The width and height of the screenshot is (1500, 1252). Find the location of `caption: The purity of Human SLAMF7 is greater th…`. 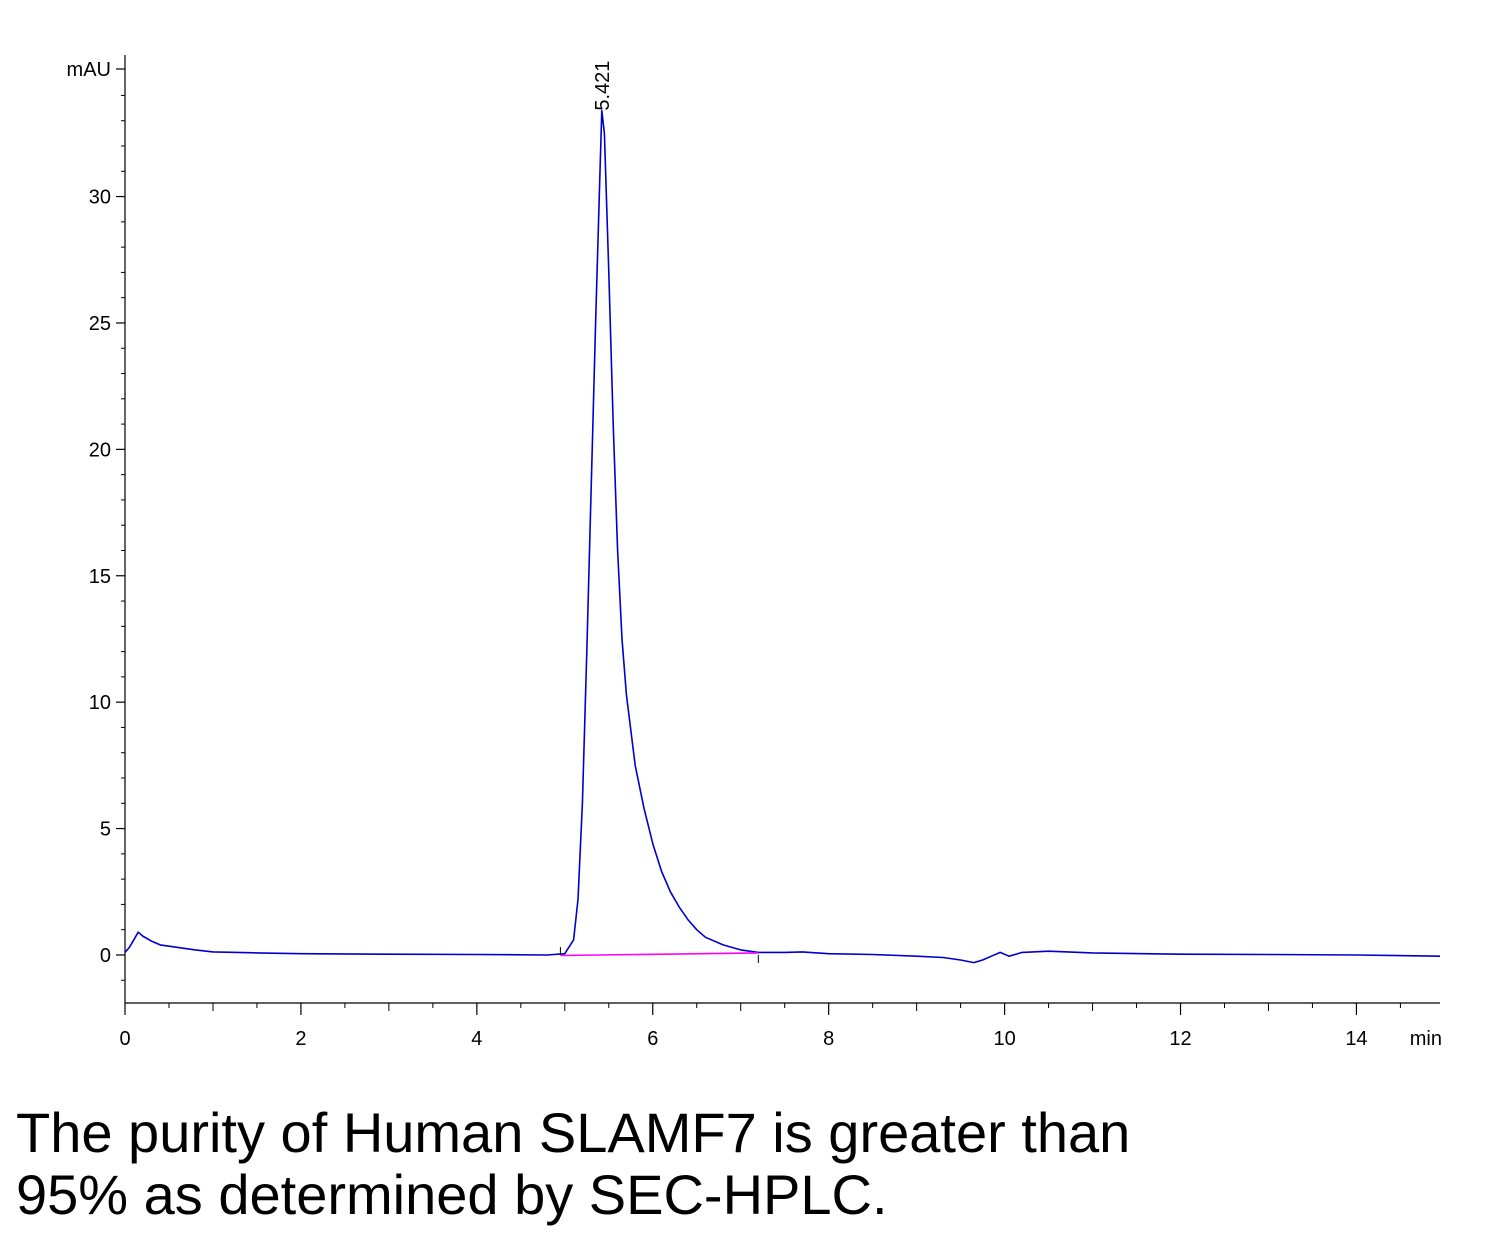

caption: The purity of Human SLAMF7 is greater th… is located at coordinates (751, 1164).